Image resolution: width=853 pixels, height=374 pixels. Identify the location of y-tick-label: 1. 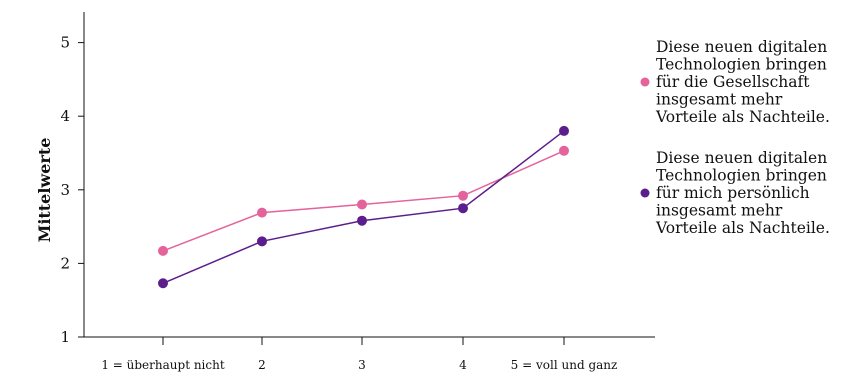
(65, 337).